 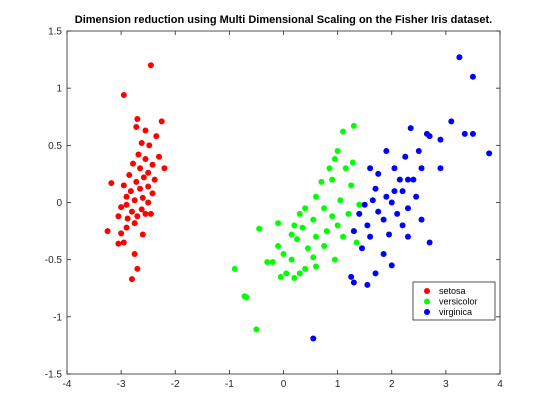 I want to click on y-tick-label: -0.5, so click(x=54, y=260).